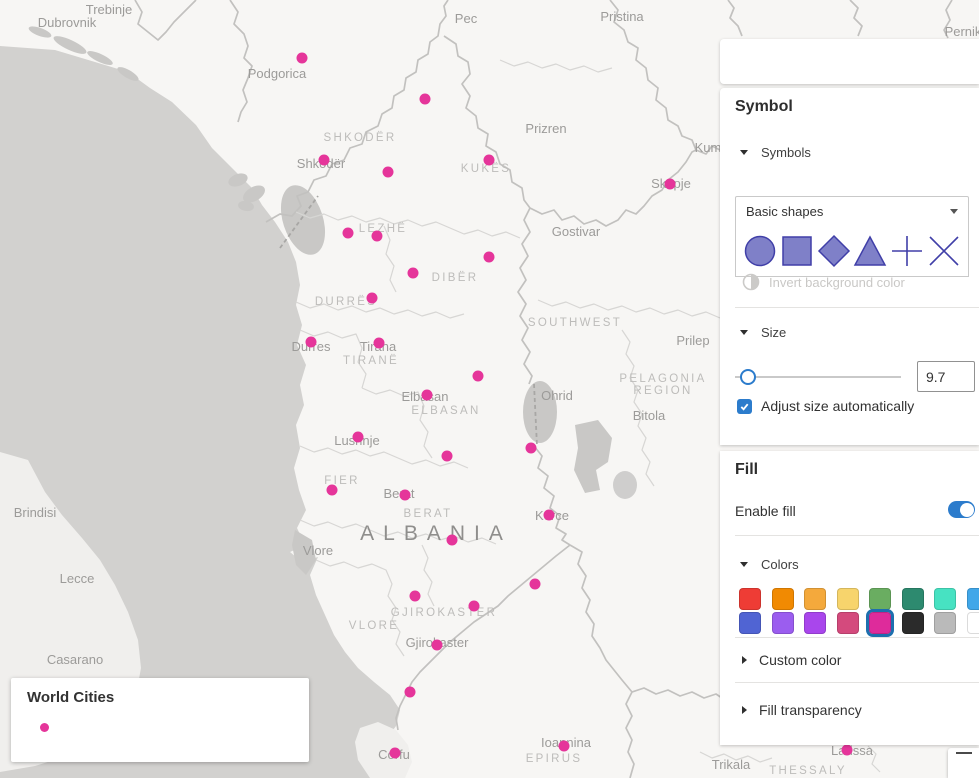 The image size is (979, 778). Describe the element at coordinates (751, 282) in the screenshot. I see `invert-color-icon` at that location.